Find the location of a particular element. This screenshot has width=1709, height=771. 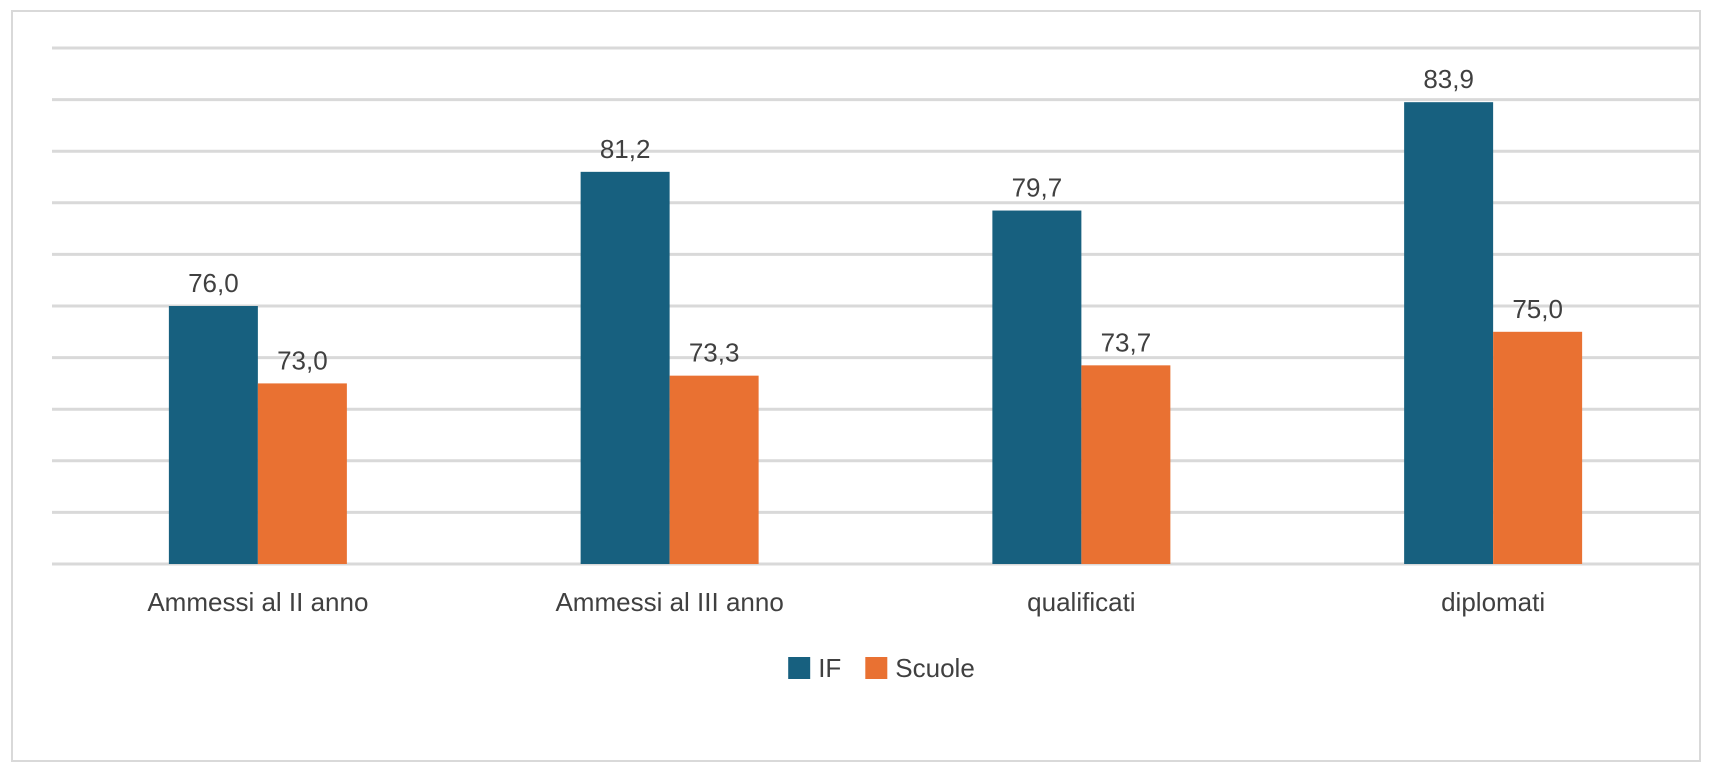

data-label-scuole-2: 73,3 is located at coordinates (714, 353).